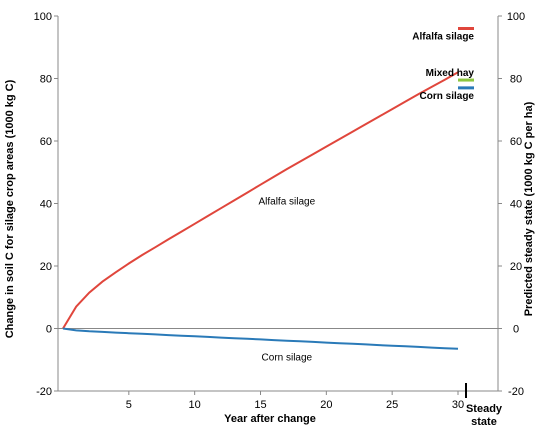  I want to click on x-tick-label: 15, so click(260, 405).